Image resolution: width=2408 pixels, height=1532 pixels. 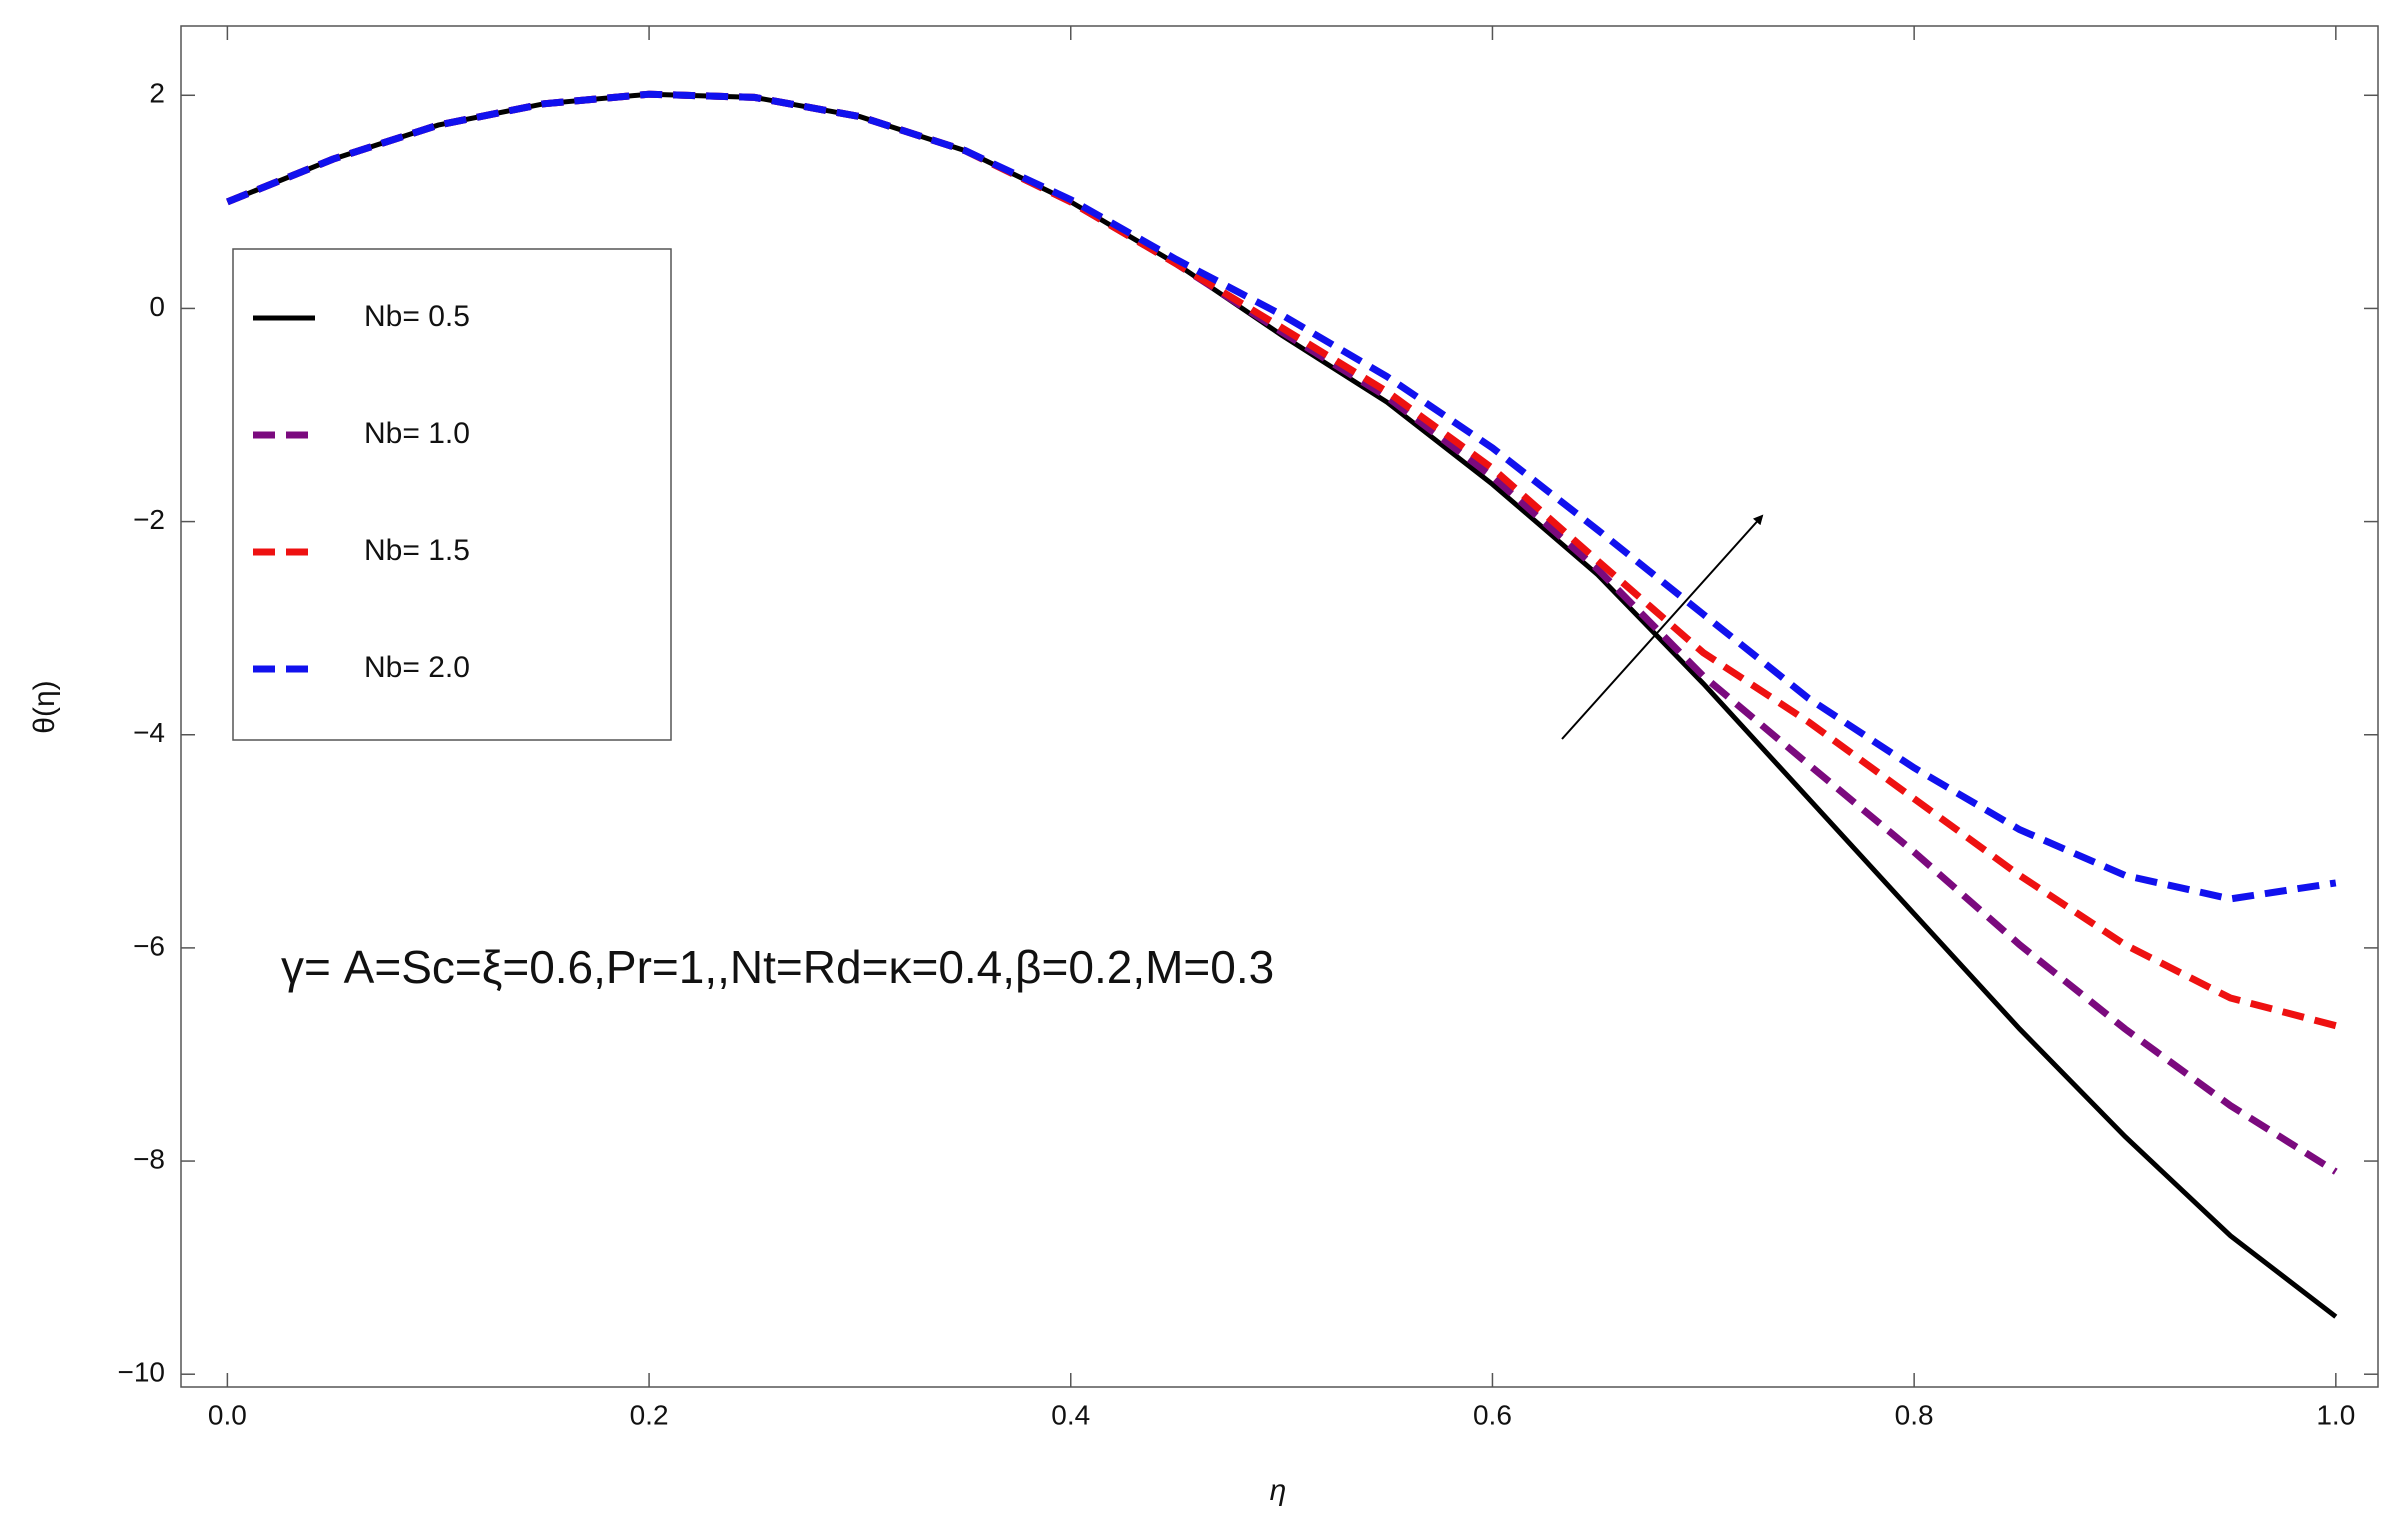 I want to click on y-axis-label: θ(η), so click(x=44, y=706).